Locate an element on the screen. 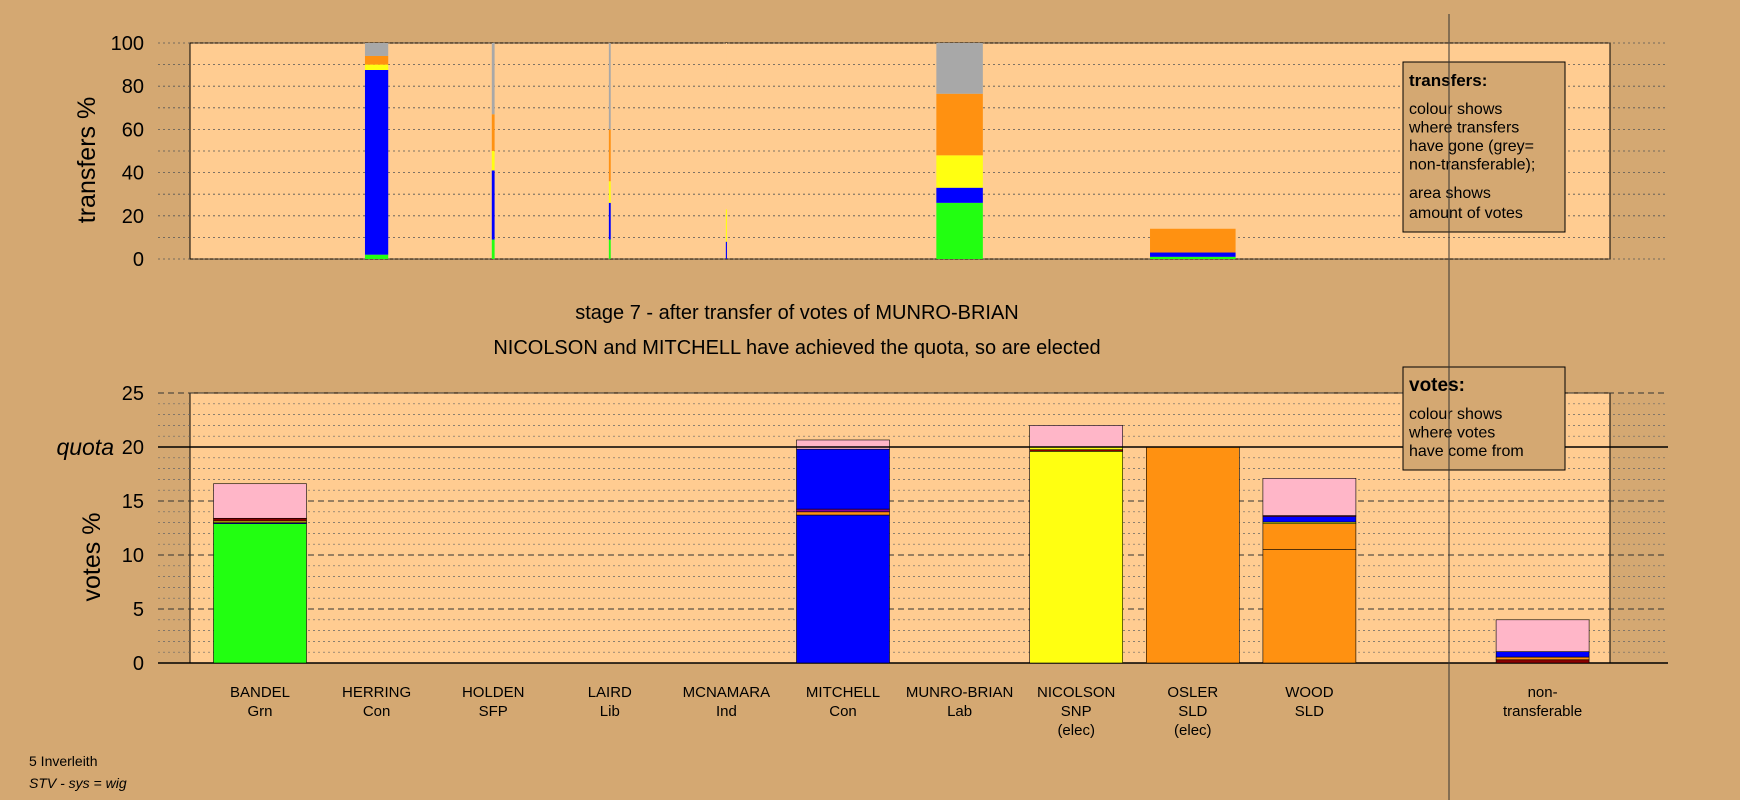 The image size is (1740, 800). transfers-y-tick-label: 60 is located at coordinates (133, 130).